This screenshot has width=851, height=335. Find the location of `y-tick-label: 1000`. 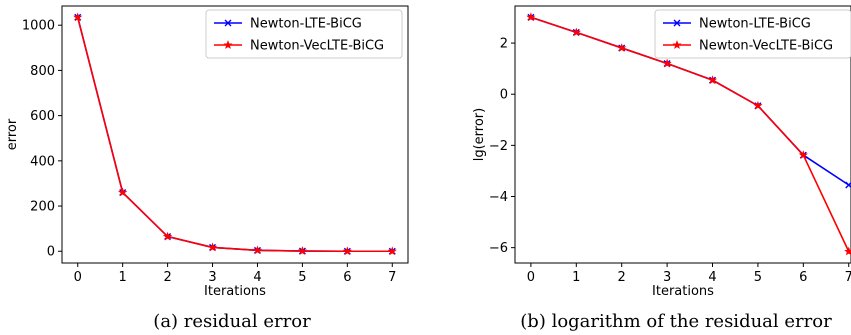

y-tick-label: 1000 is located at coordinates (38, 26).